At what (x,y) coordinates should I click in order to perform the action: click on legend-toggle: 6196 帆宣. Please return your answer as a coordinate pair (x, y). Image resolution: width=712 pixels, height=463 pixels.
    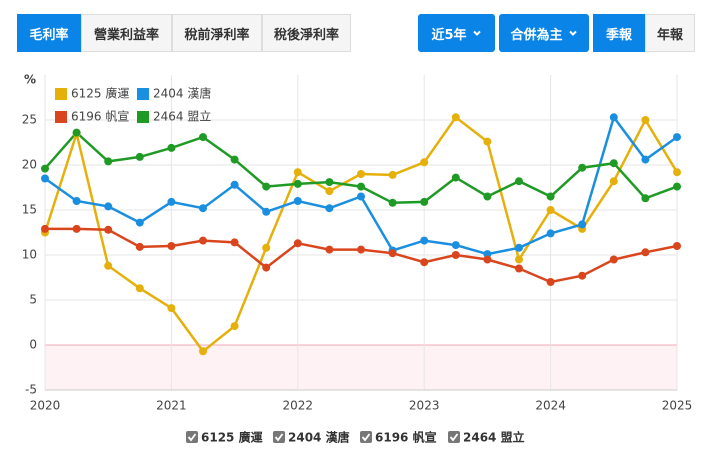
    Looking at the image, I should click on (398, 437).